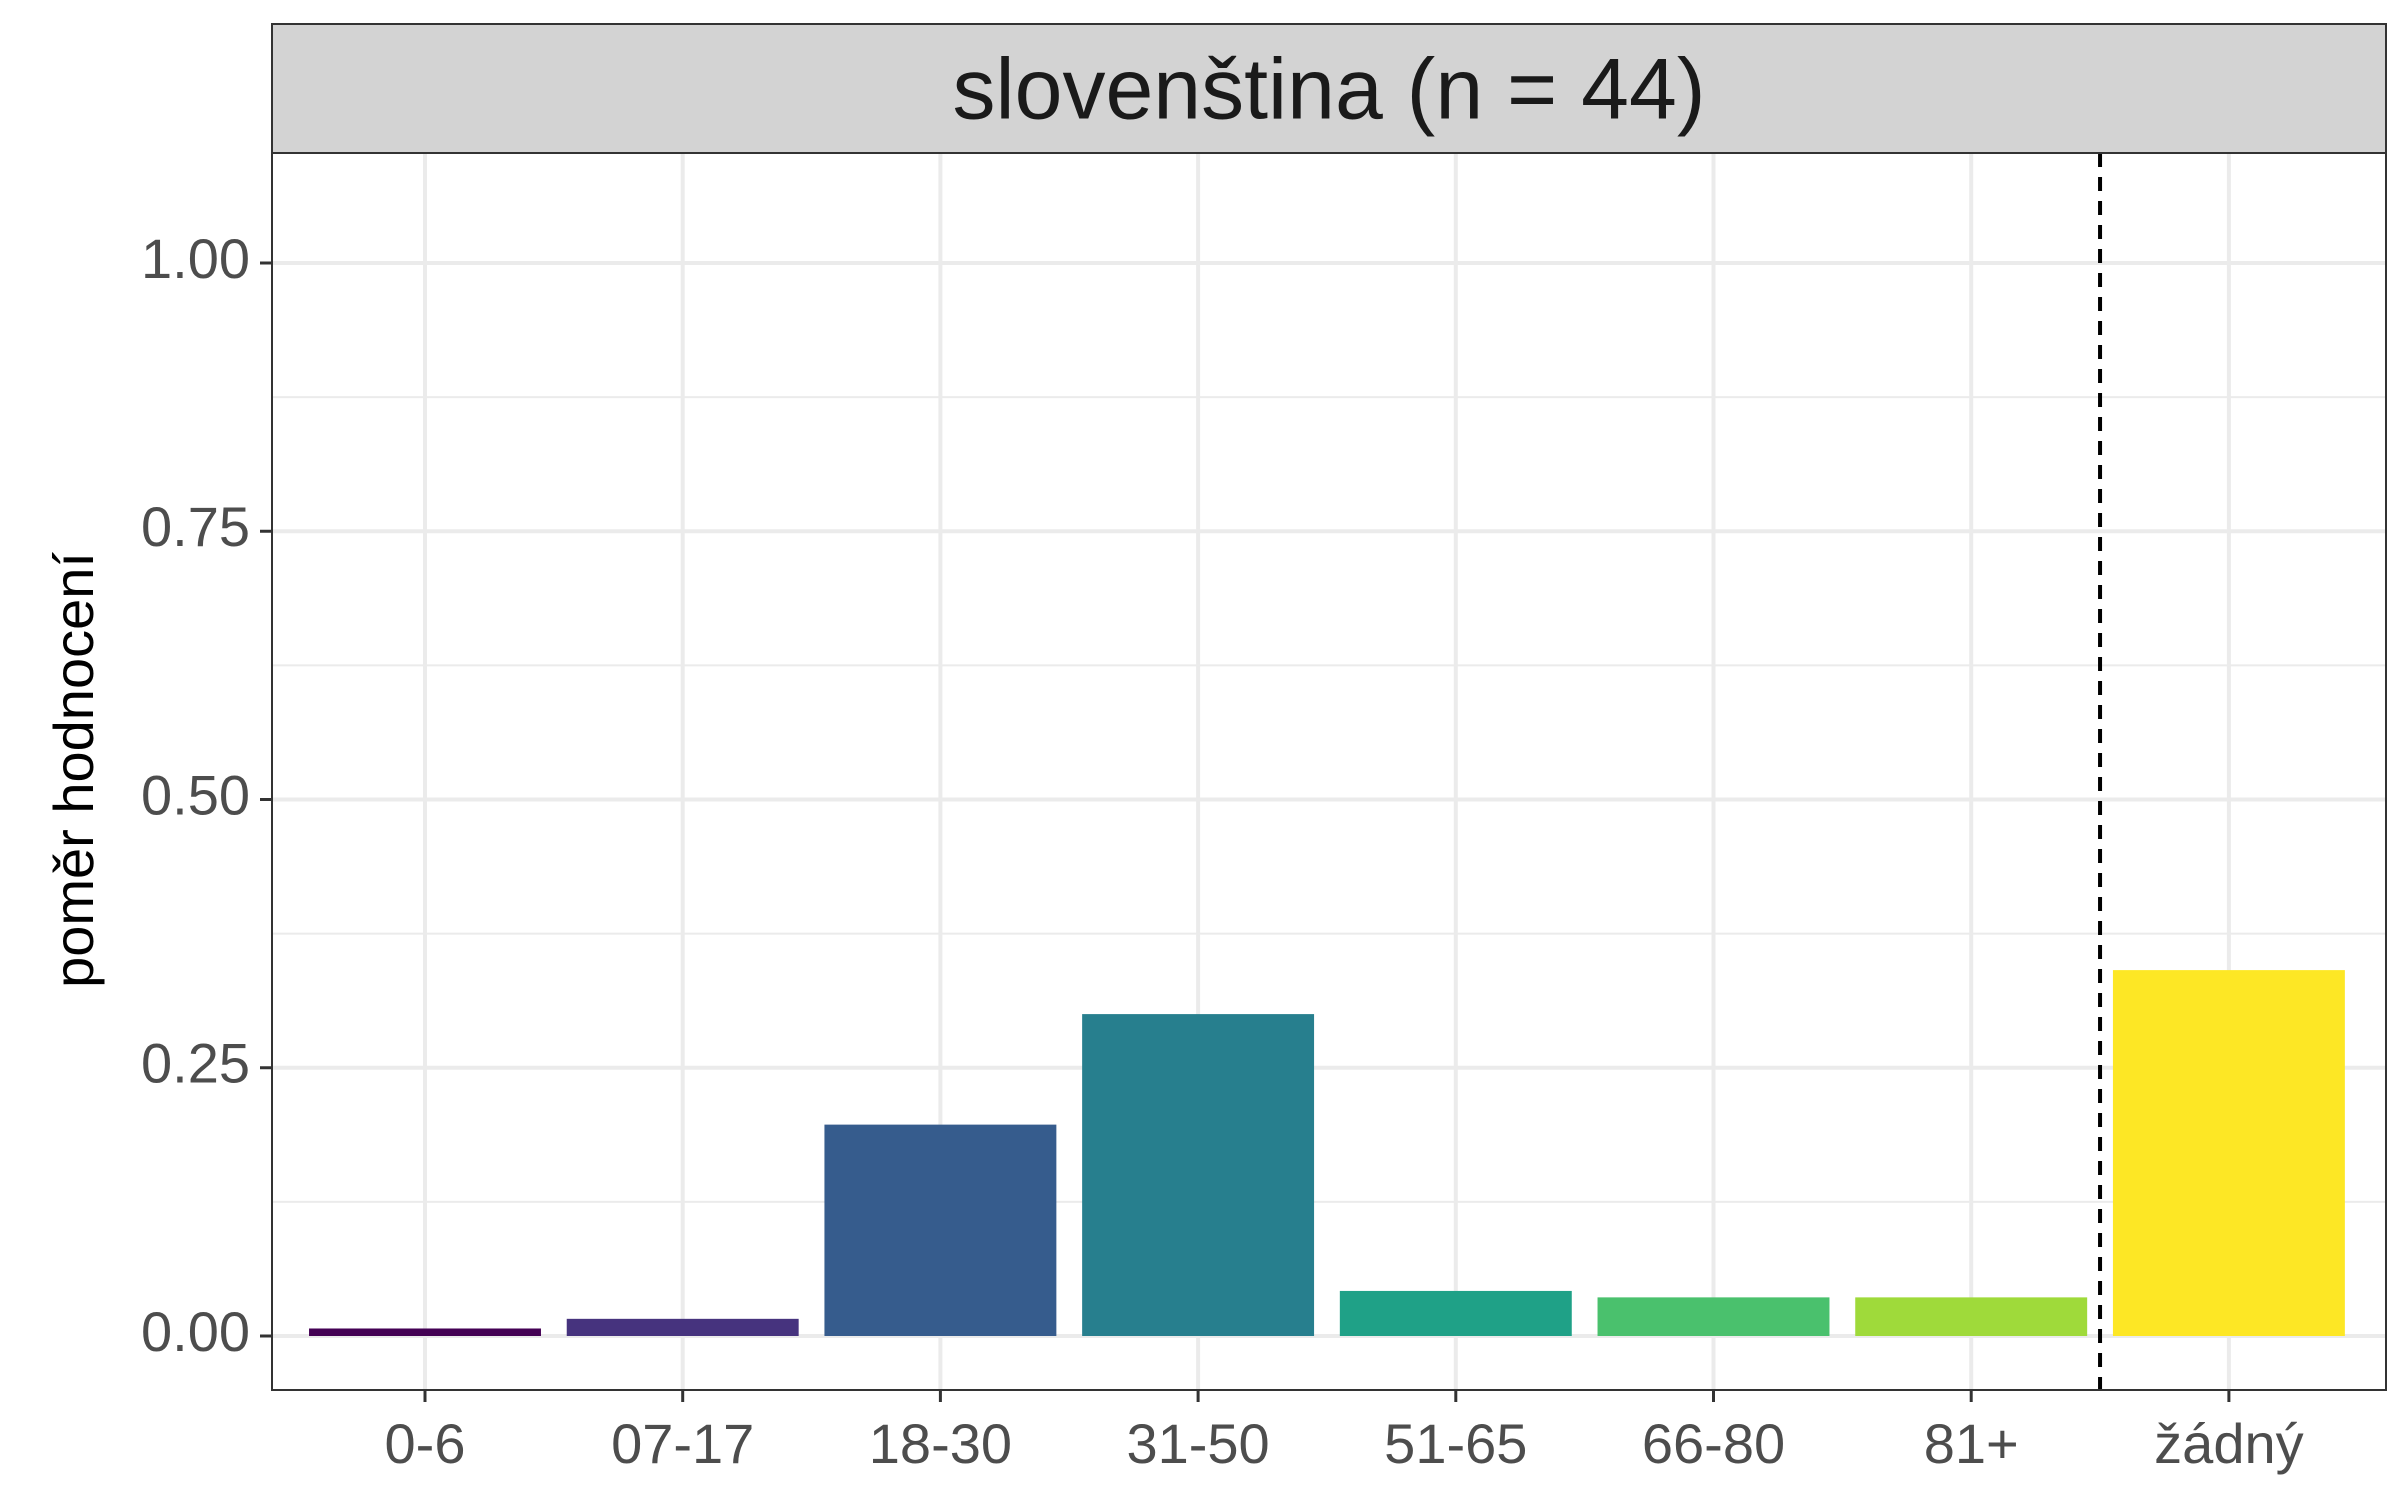 This screenshot has width=2400, height=1500. Describe the element at coordinates (1197, 1443) in the screenshot. I see `x-tick-label: 31-50` at that location.